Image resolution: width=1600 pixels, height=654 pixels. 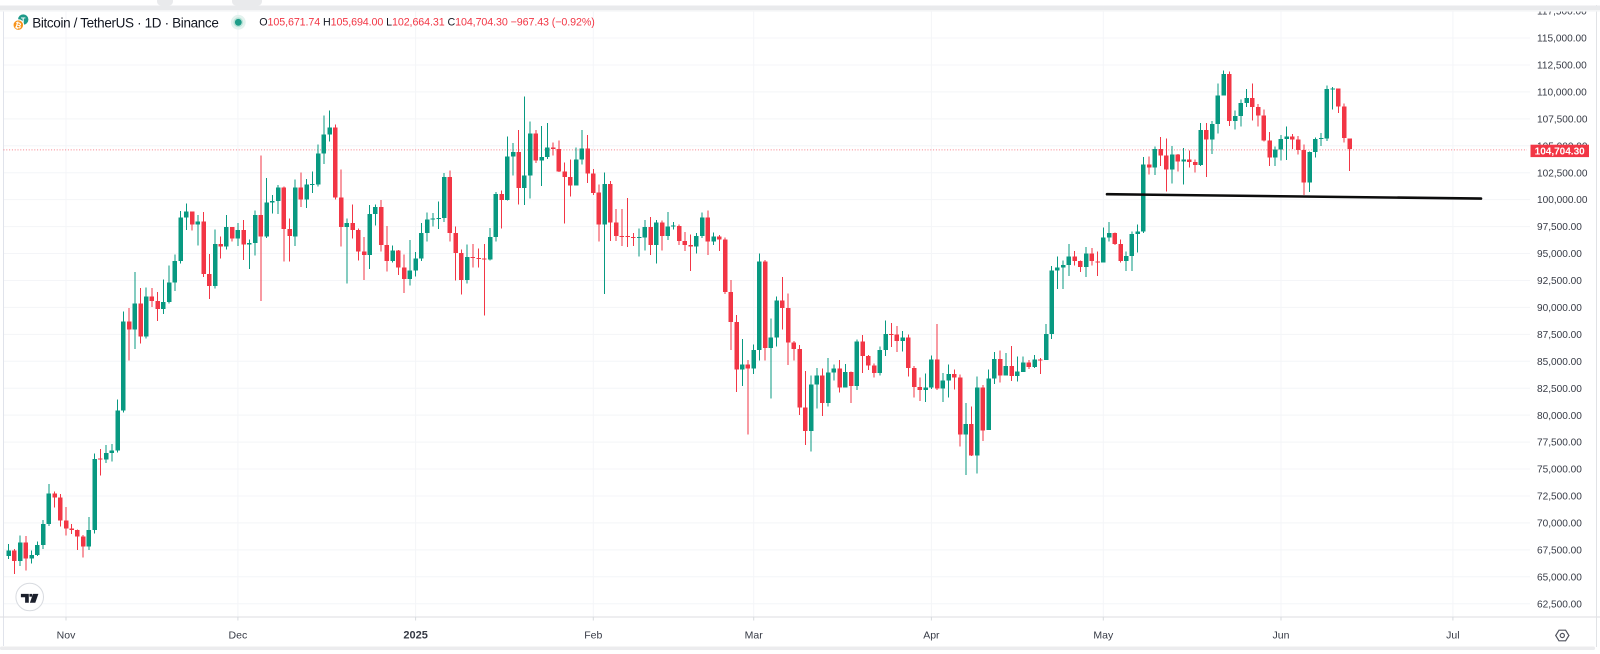 What do you see at coordinates (1562, 12) in the screenshot?
I see `svg-text: 117,500.00` at bounding box center [1562, 12].